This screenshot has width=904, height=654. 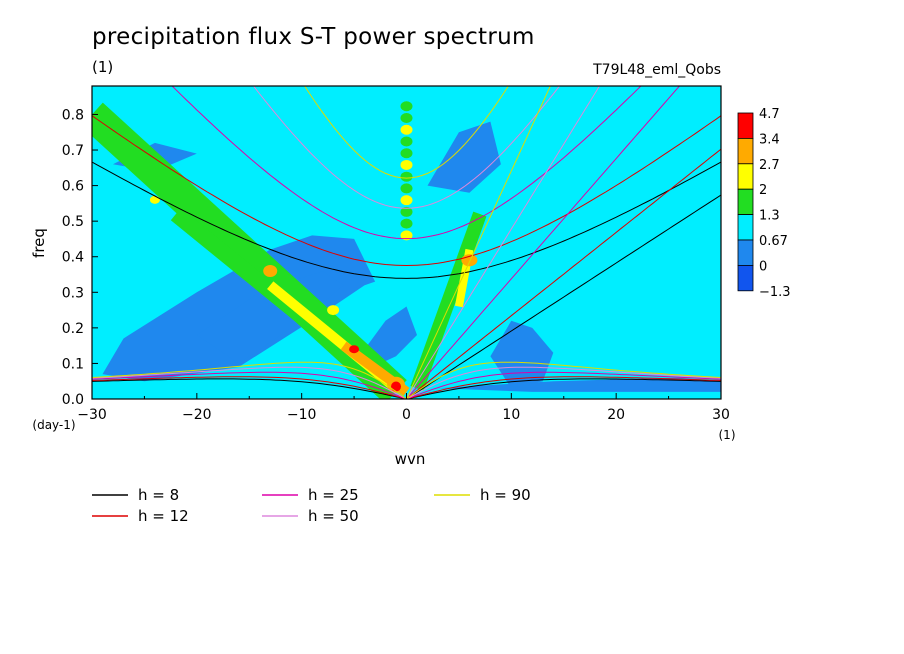 I want to click on colorbar-label: 3.4, so click(x=769, y=139).